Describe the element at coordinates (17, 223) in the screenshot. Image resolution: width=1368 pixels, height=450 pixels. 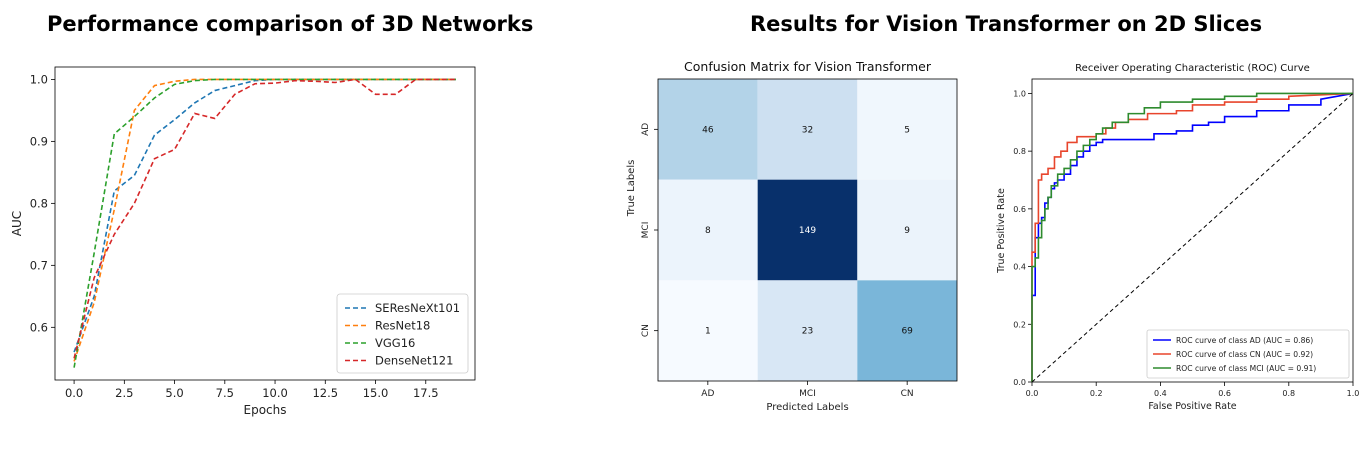
I see `y-axis-label: AUC` at that location.